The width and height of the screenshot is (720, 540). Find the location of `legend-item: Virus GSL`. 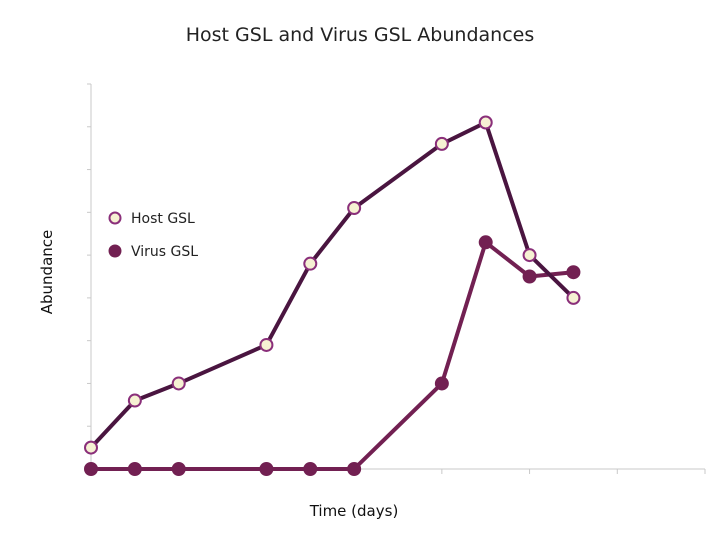

legend-item: Virus GSL is located at coordinates (153, 252).